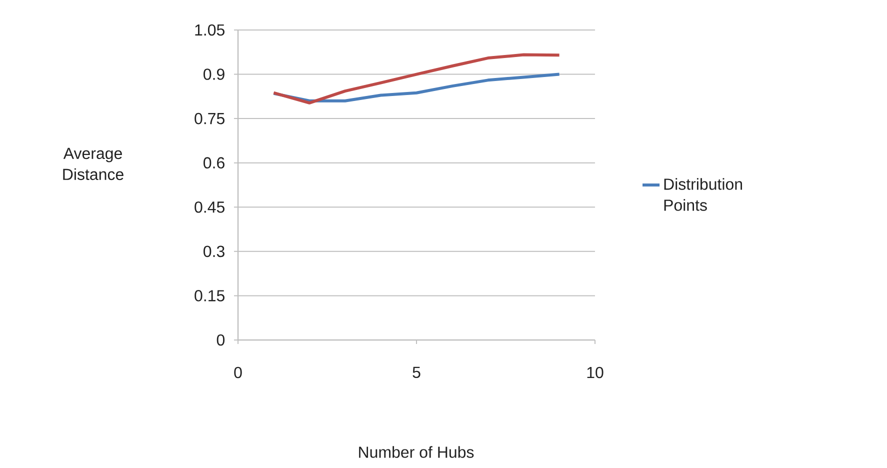 Image resolution: width=887 pixels, height=468 pixels. Describe the element at coordinates (93, 164) in the screenshot. I see `y-axis-title: Average Distance` at that location.